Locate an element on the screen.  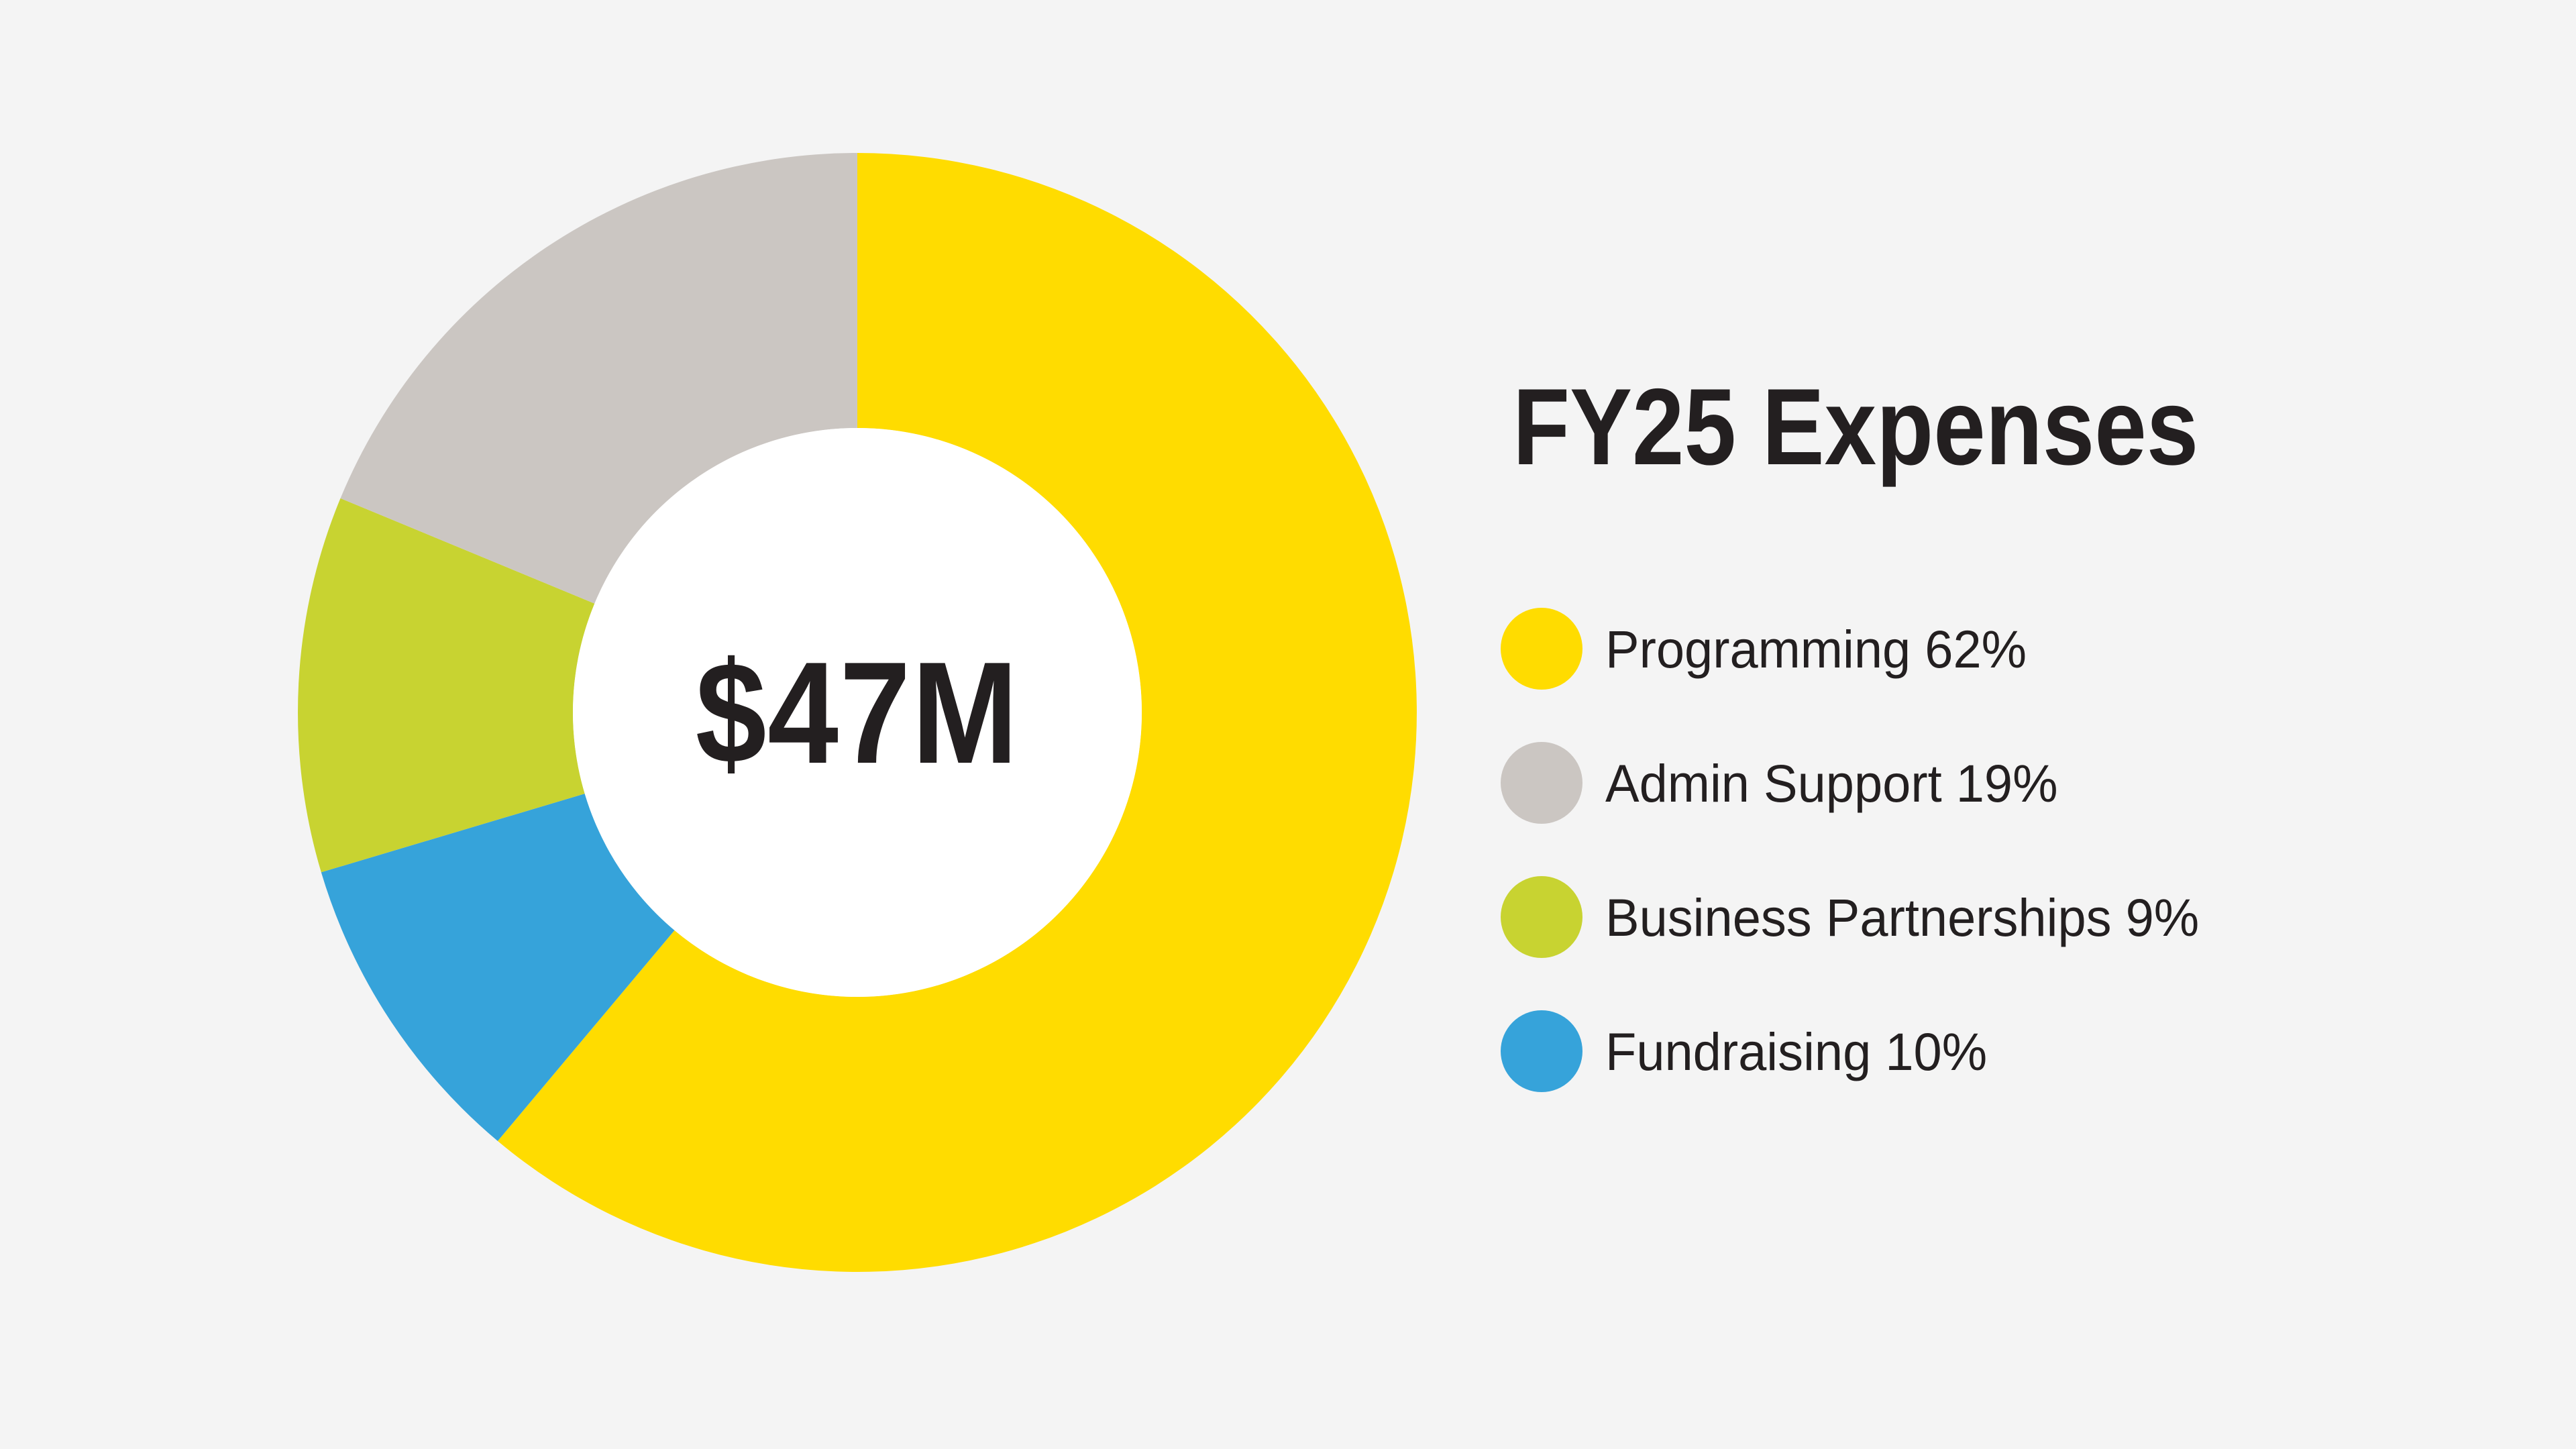
legend-label: Programming 62% is located at coordinates (1816, 649).